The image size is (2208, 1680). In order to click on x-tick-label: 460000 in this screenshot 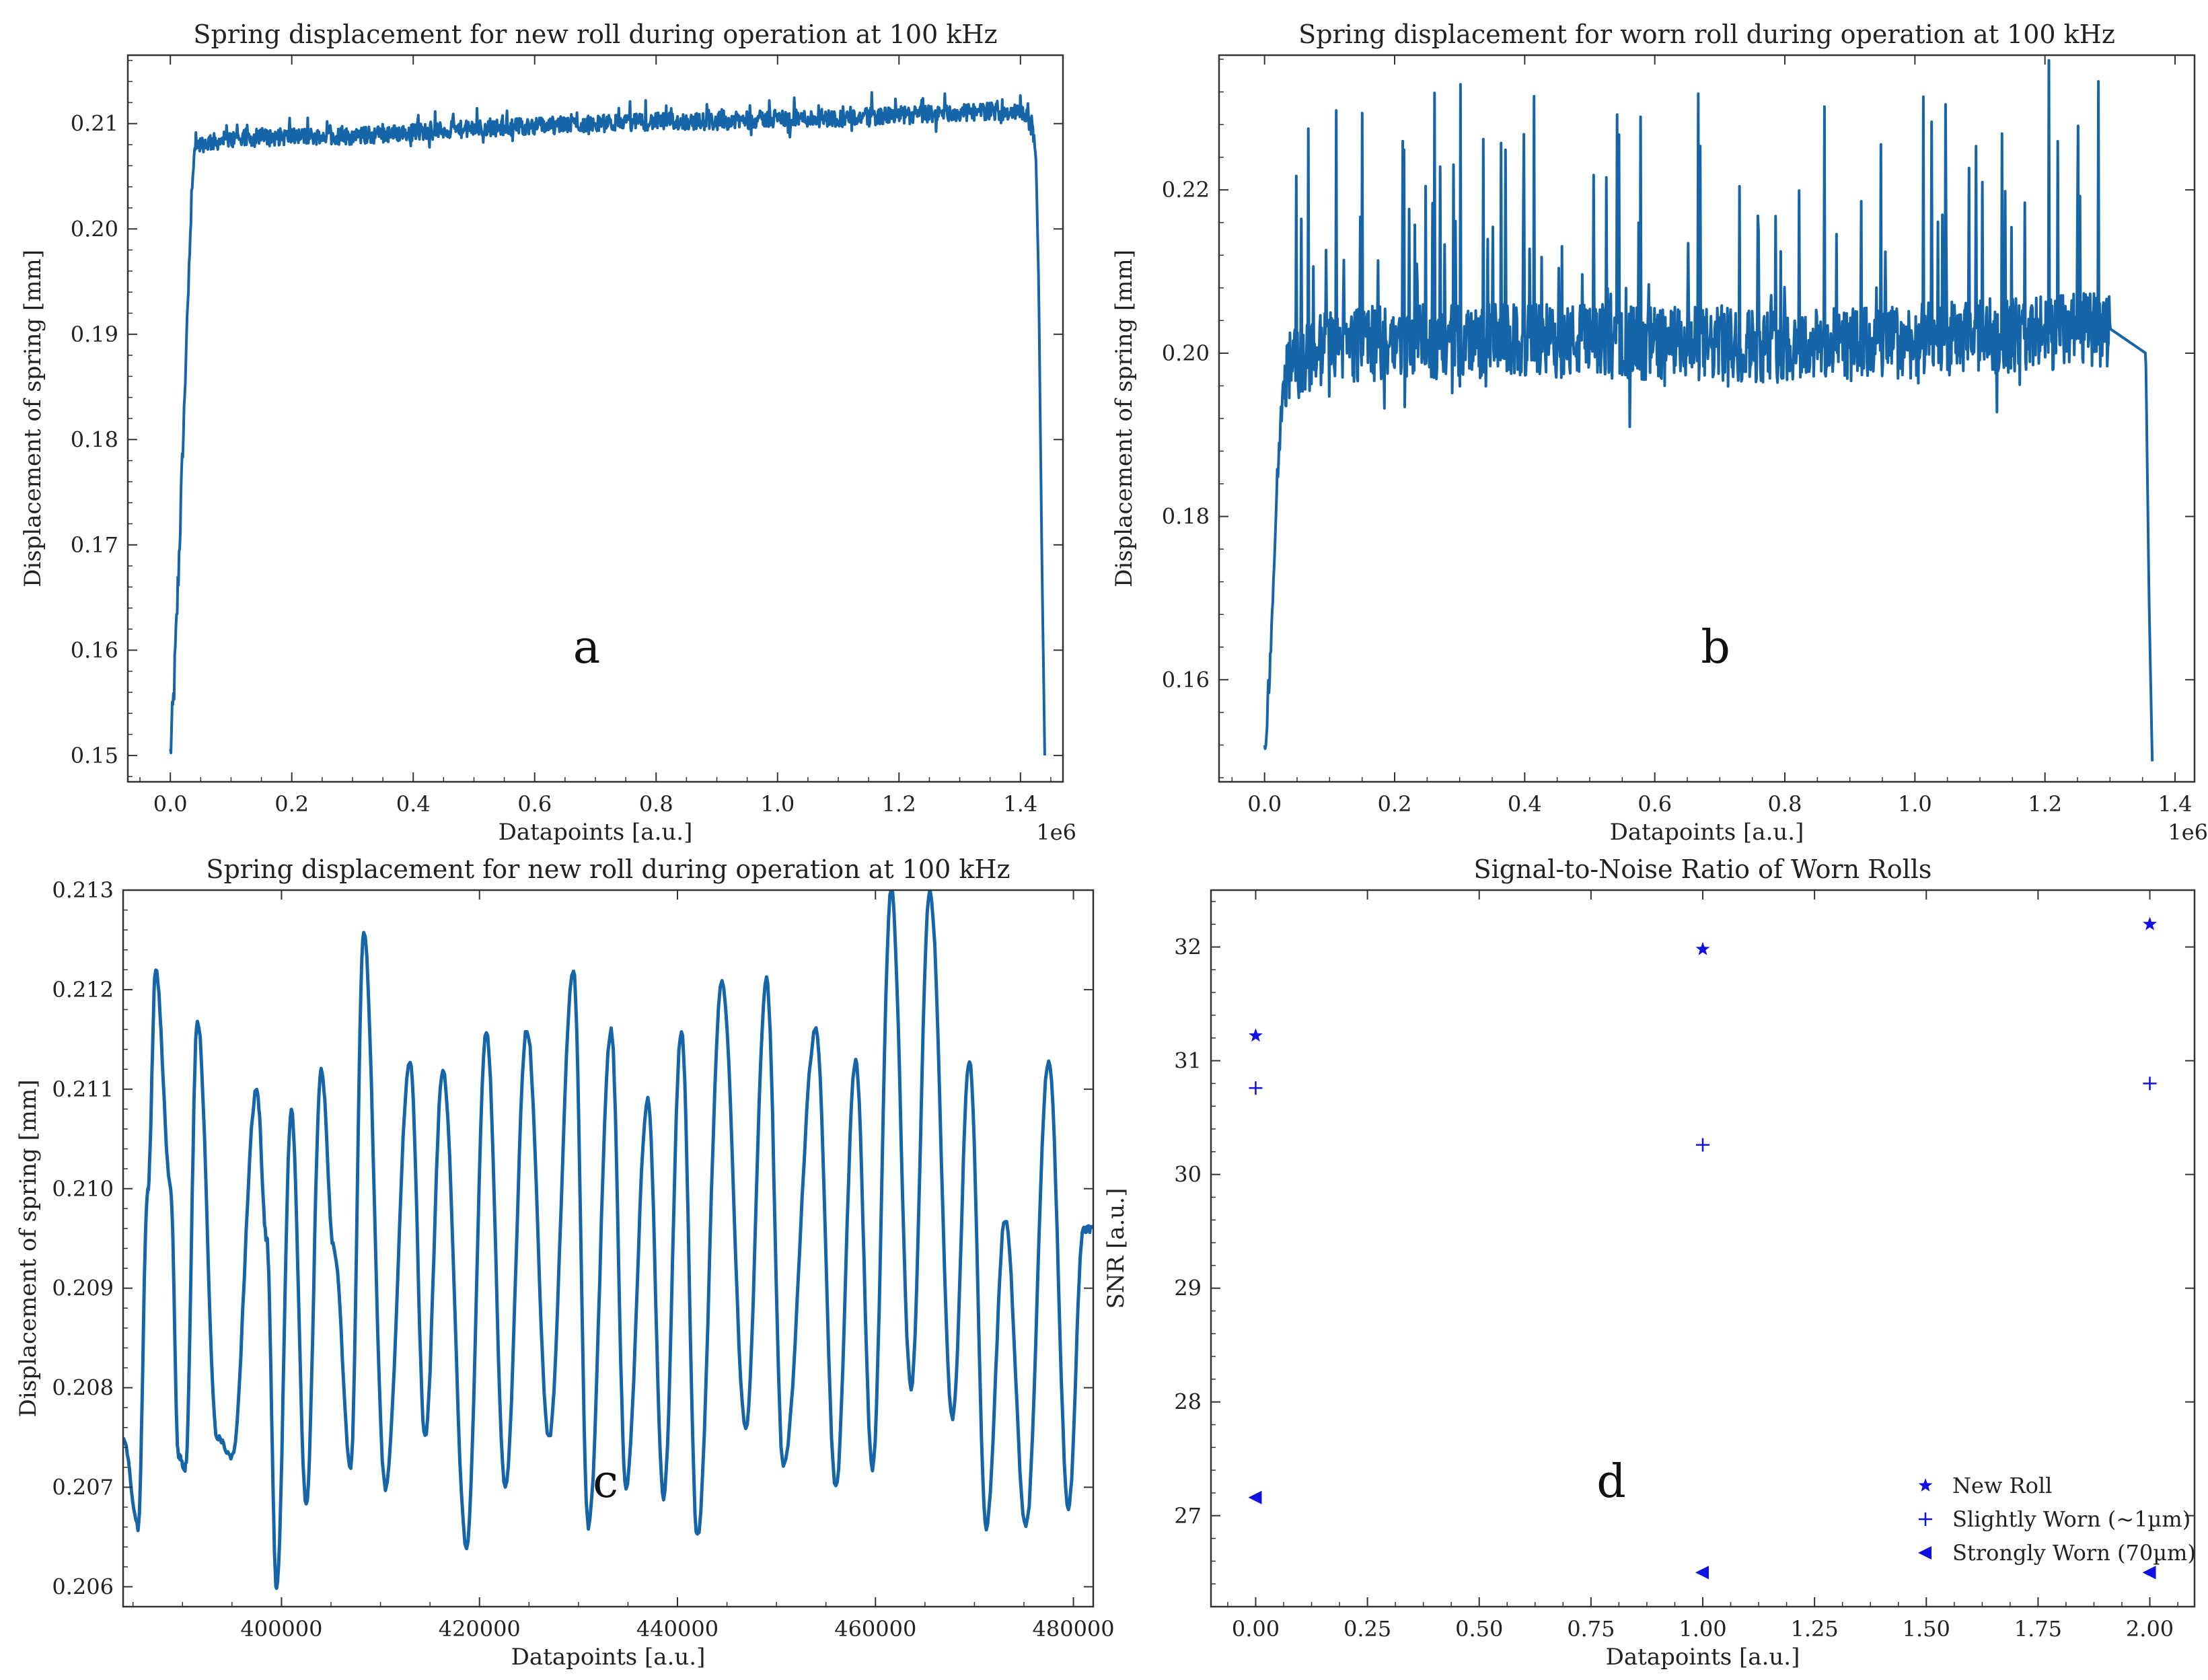, I will do `click(875, 1629)`.